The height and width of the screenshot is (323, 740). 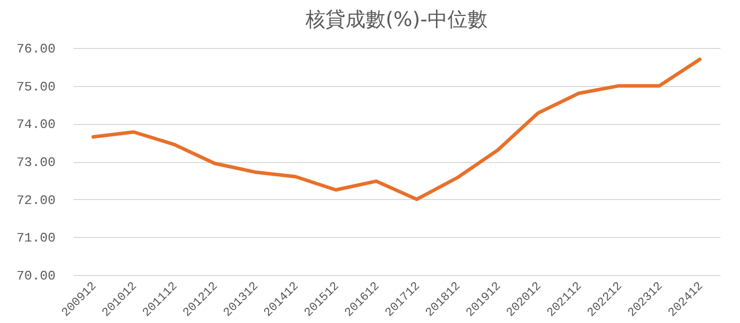 I want to click on y-tick-label: 76.00, so click(x=36, y=49).